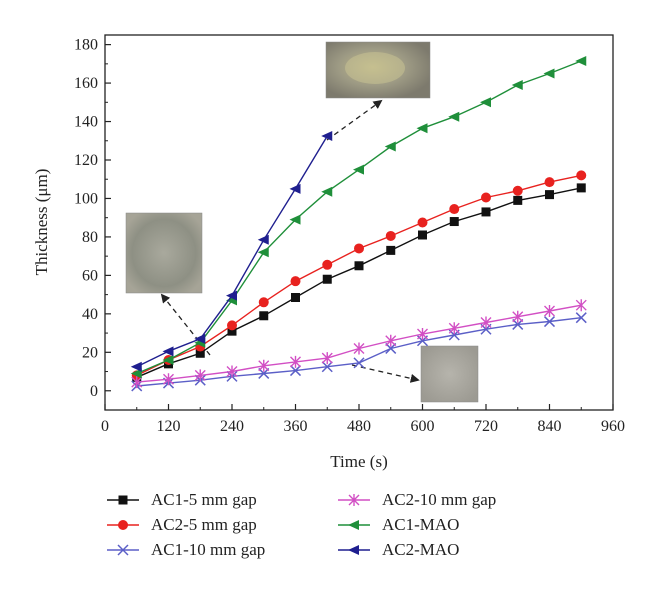 This screenshot has height=597, width=660. Describe the element at coordinates (420, 549) in the screenshot. I see `legend-label: AC2-MAO` at that location.